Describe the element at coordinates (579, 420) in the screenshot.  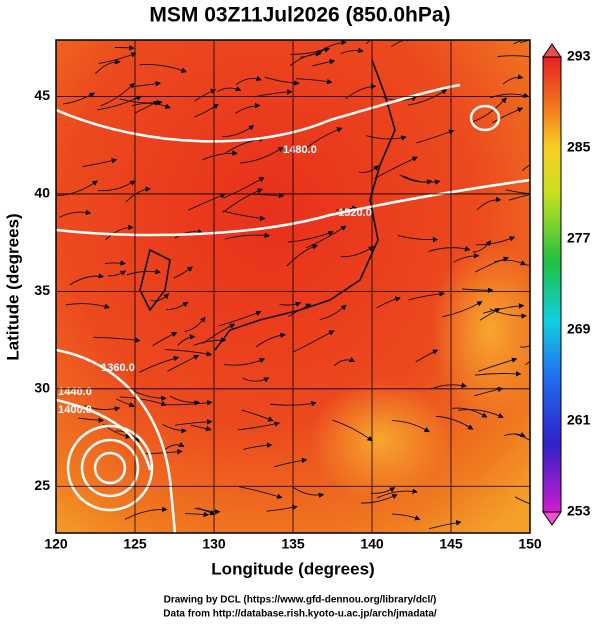
I see `colorbar-tick-label: 261` at that location.